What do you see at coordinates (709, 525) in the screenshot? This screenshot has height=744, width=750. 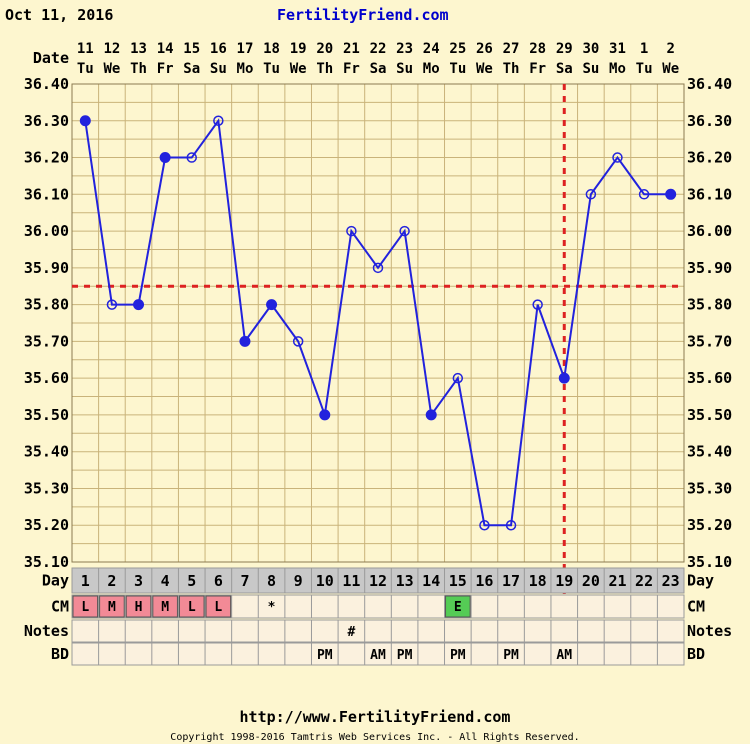 I see `y-tick-label-right: 35.20` at bounding box center [709, 525].